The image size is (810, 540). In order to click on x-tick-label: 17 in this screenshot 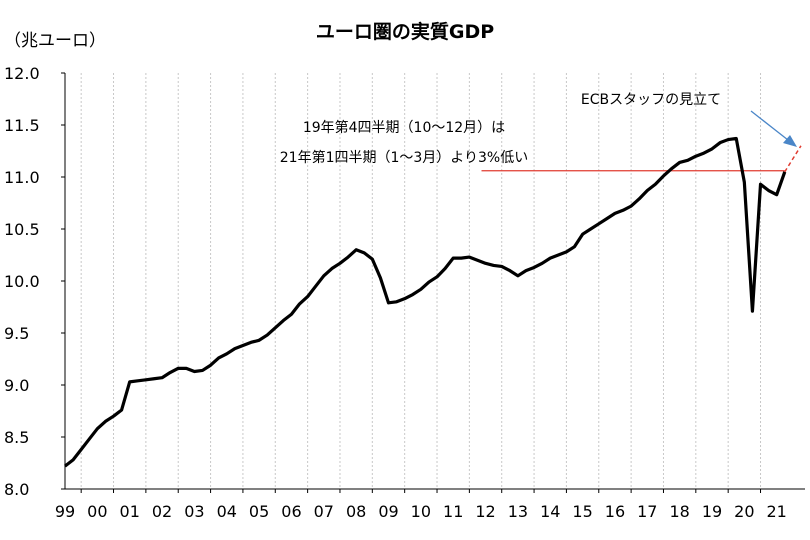, I will do `click(647, 511)`.